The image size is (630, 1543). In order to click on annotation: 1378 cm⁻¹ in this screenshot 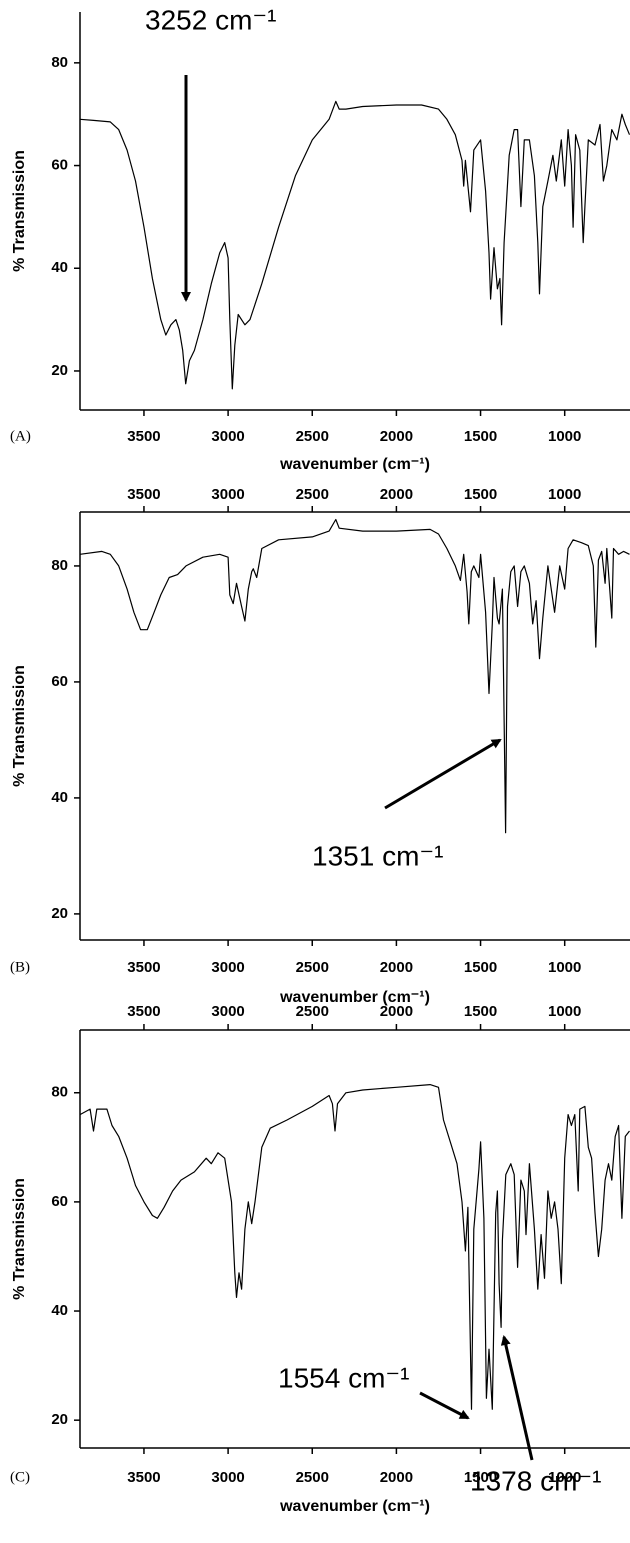, I will do `click(536, 1480)`.